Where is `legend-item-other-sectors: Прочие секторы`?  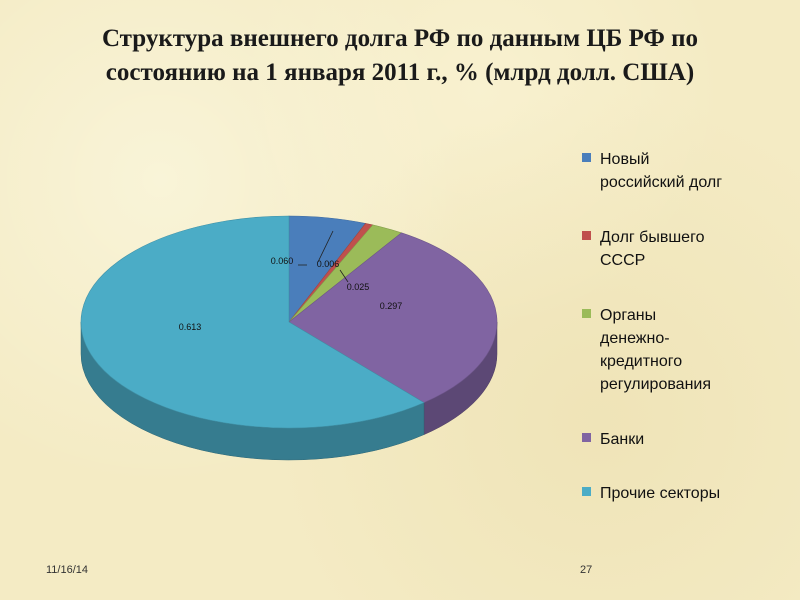 legend-item-other-sectors: Прочие секторы is located at coordinates (682, 493).